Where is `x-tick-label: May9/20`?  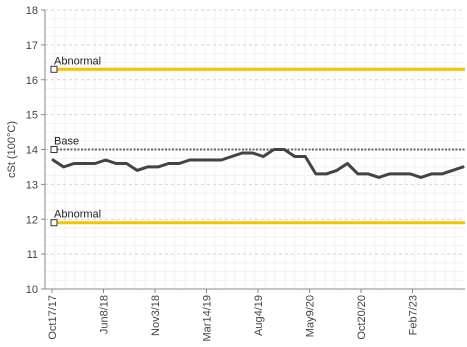 x-tick-label: May9/20 is located at coordinates (311, 316).